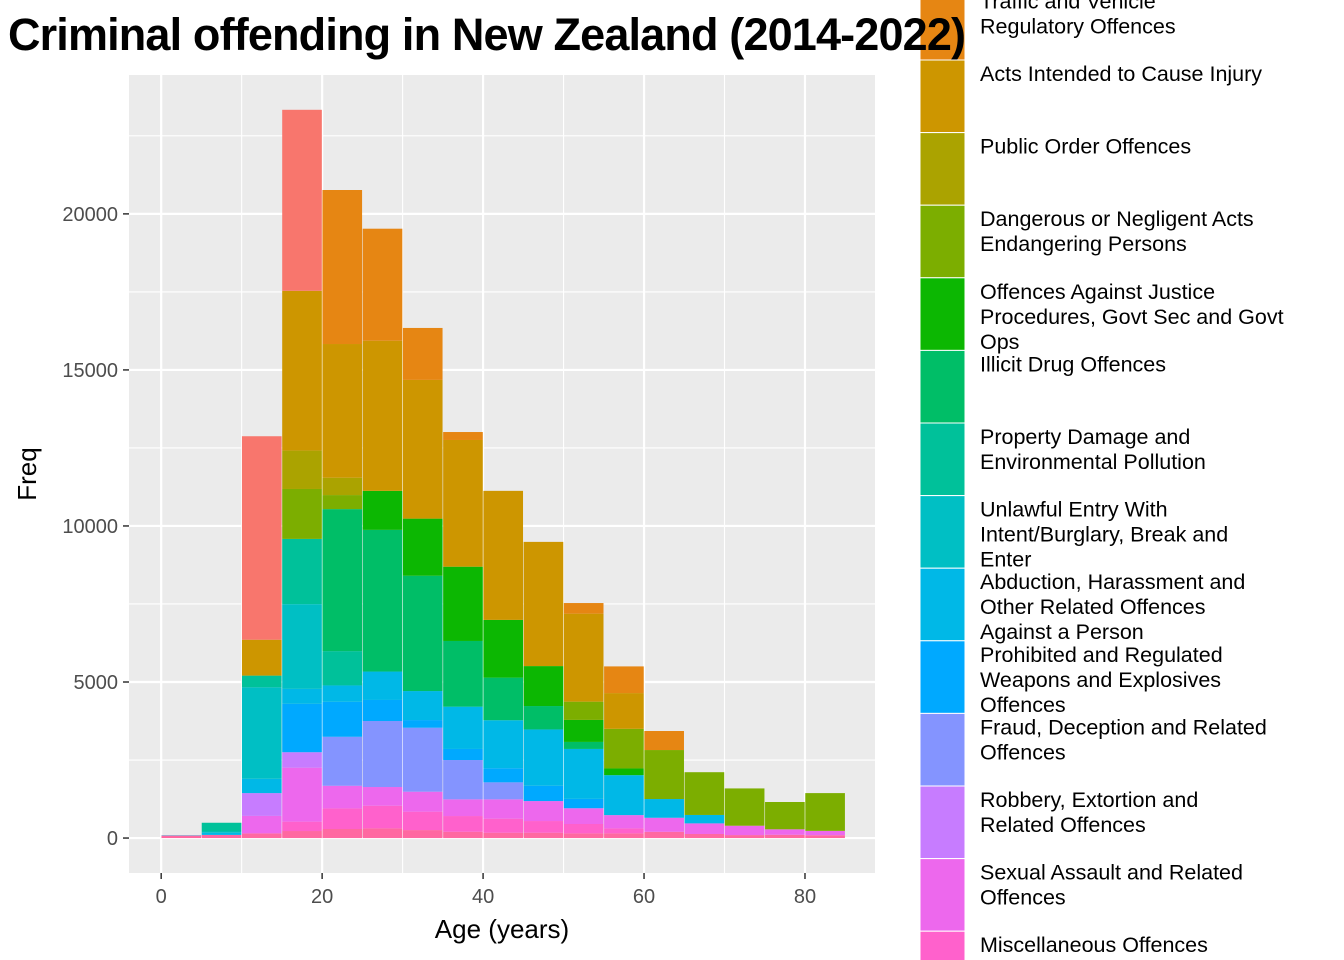 This screenshot has width=1344, height=960. Describe the element at coordinates (1085, 437) in the screenshot. I see `legend-label: Property Damage and` at that location.